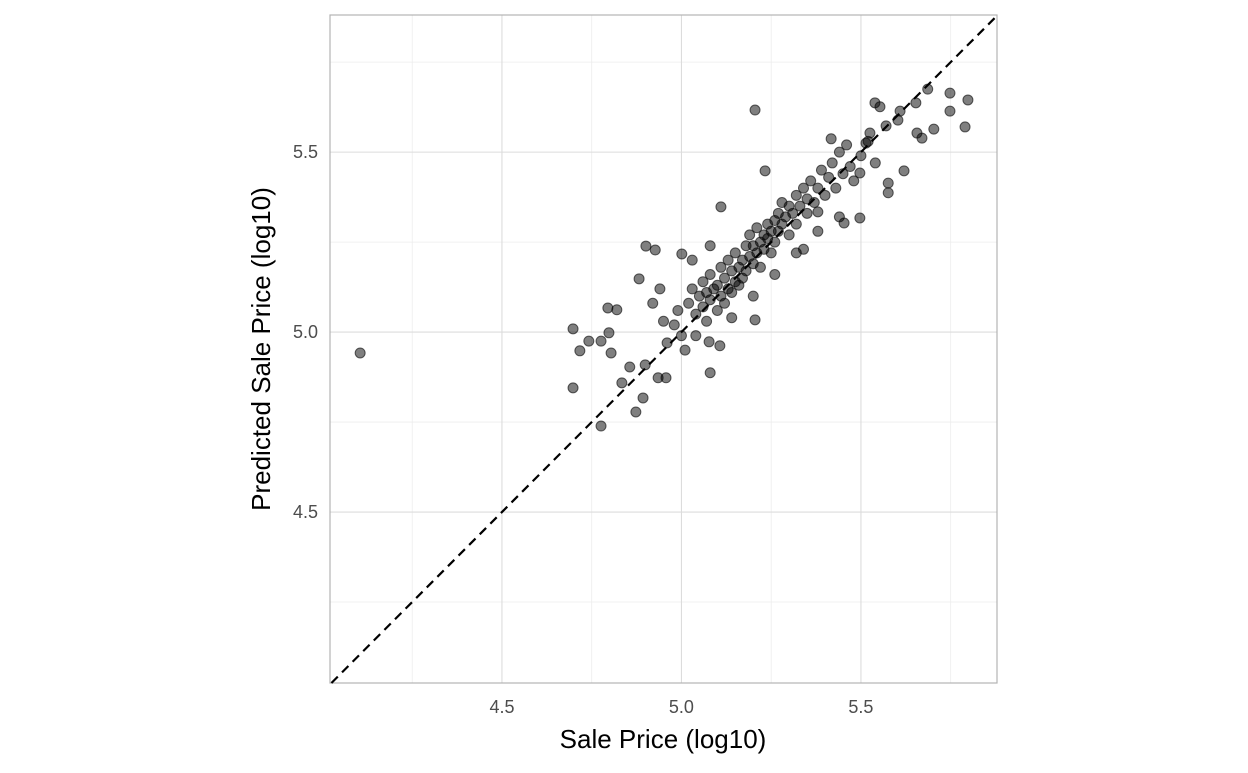 The image size is (1248, 773). Describe the element at coordinates (305, 332) in the screenshot. I see `y-tick-label: 5.0` at that location.